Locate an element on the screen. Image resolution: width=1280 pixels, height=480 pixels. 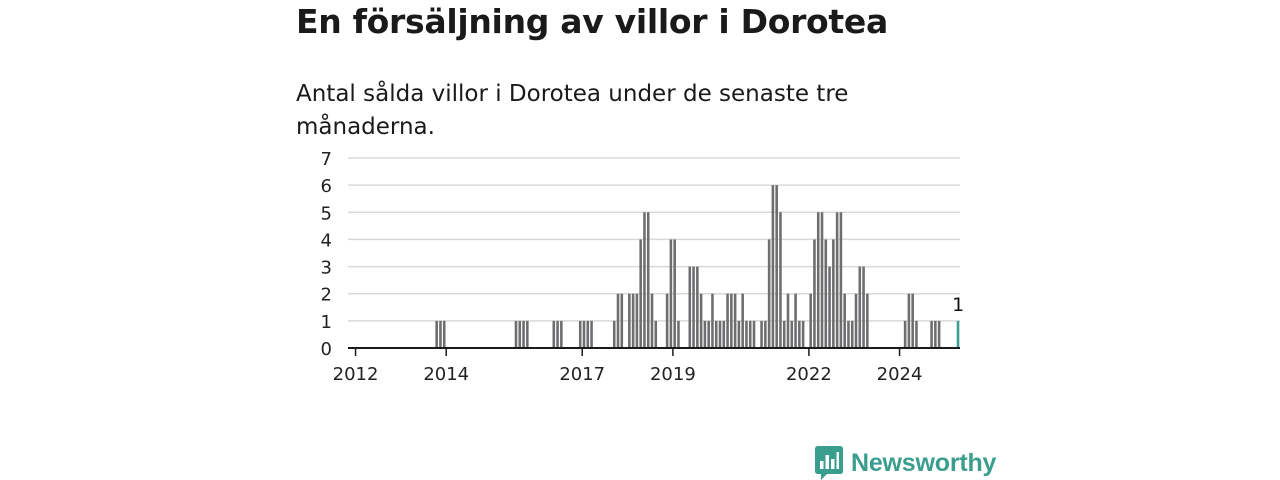
bar-highlight is located at coordinates (958, 334).